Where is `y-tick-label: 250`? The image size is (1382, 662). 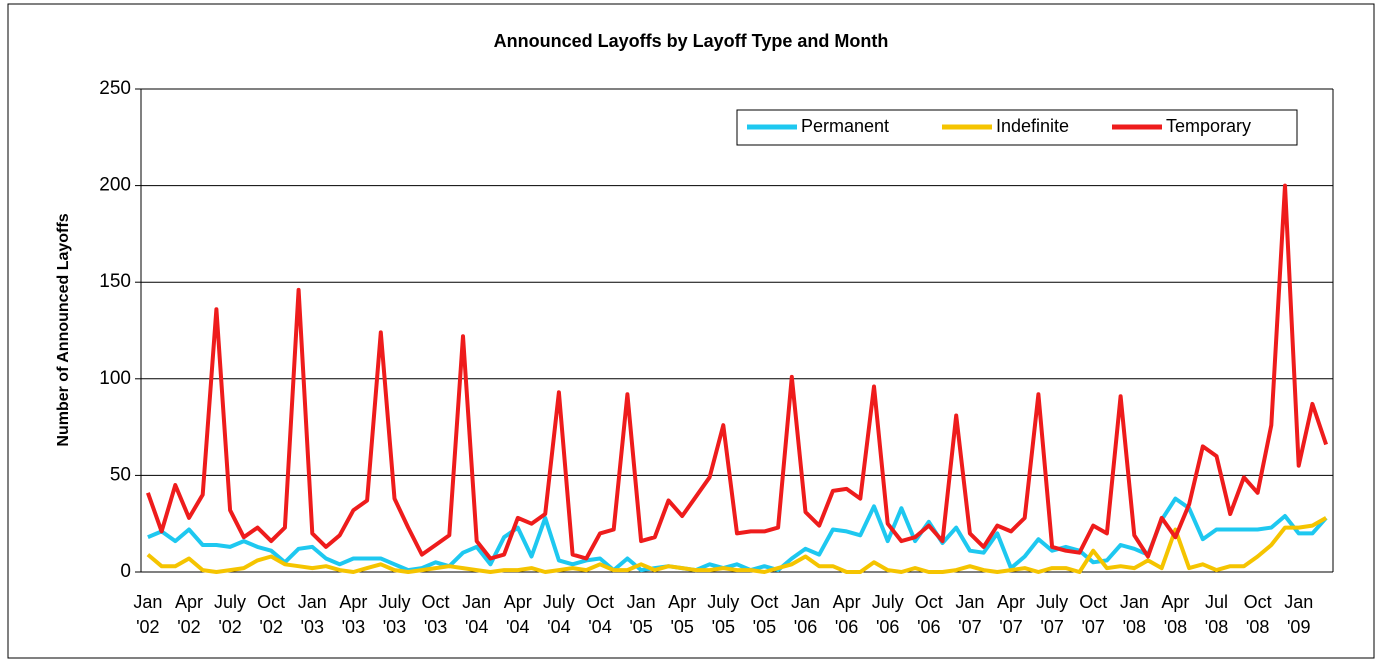
y-tick-label: 250 is located at coordinates (115, 88).